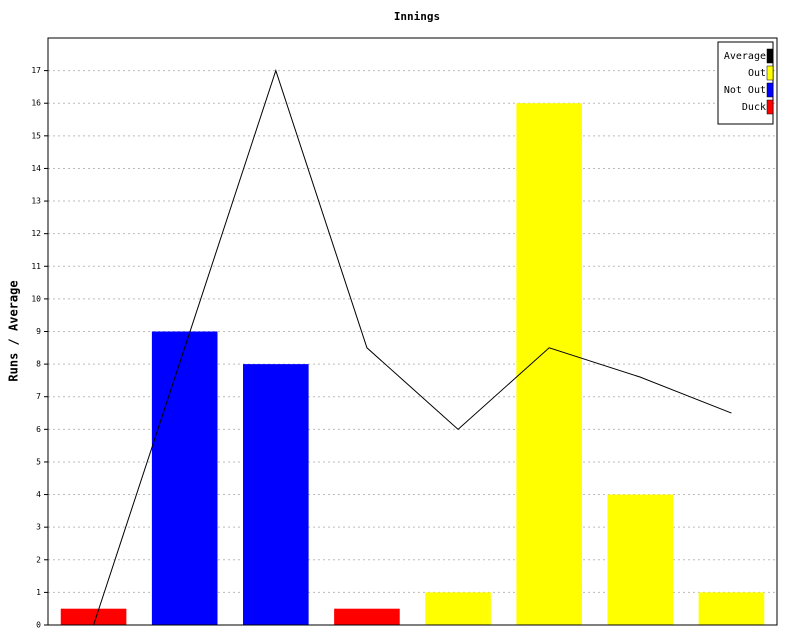  What do you see at coordinates (38, 461) in the screenshot?
I see `y-tick-label: 5` at bounding box center [38, 461].